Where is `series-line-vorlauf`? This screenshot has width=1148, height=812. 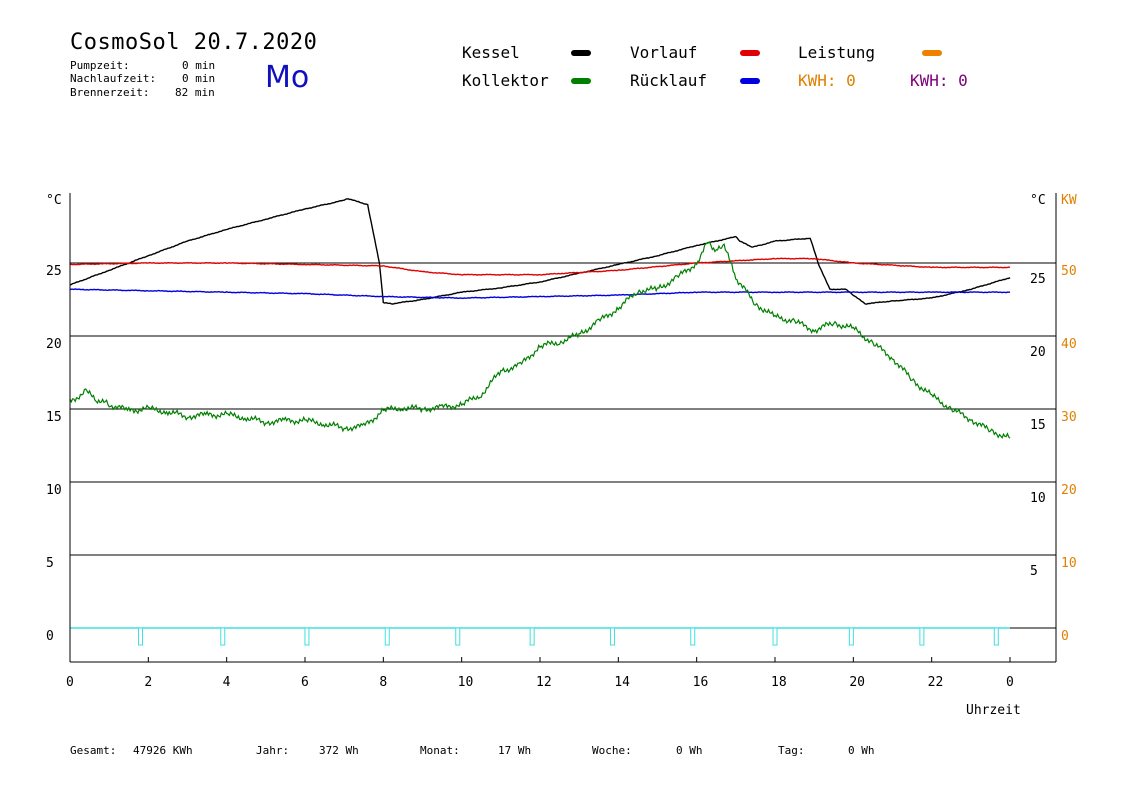 series-line-vorlauf is located at coordinates (540, 266).